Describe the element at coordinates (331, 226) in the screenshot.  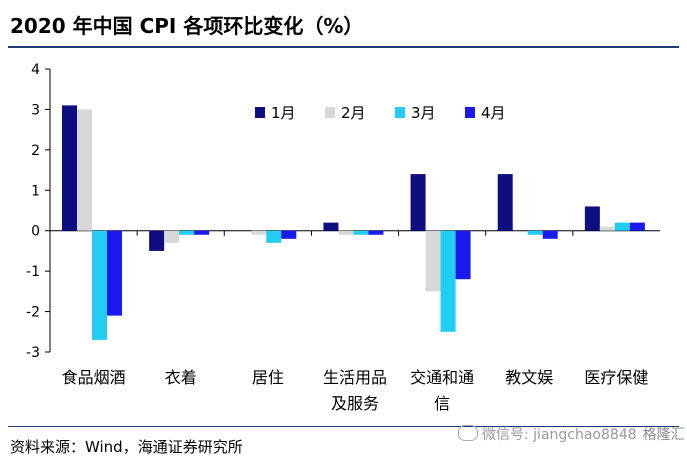
I see `bar-1月-3` at that location.